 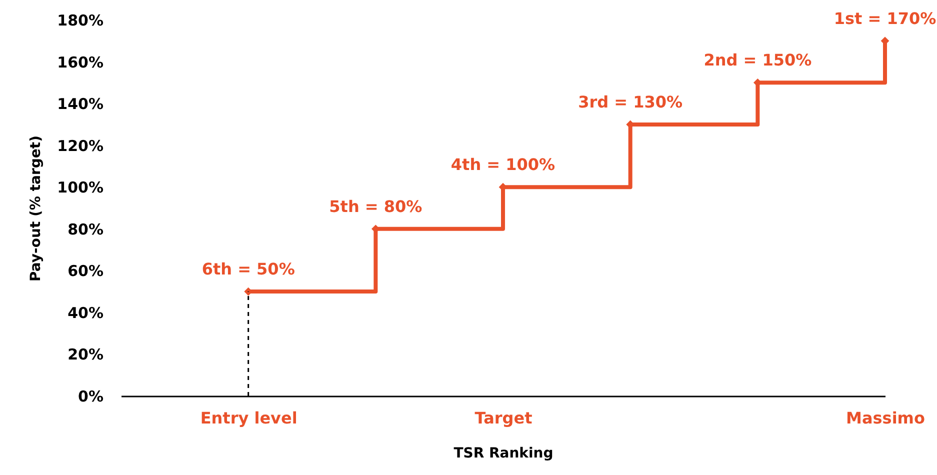 I want to click on x-tick-label: Entry level, so click(x=249, y=418).